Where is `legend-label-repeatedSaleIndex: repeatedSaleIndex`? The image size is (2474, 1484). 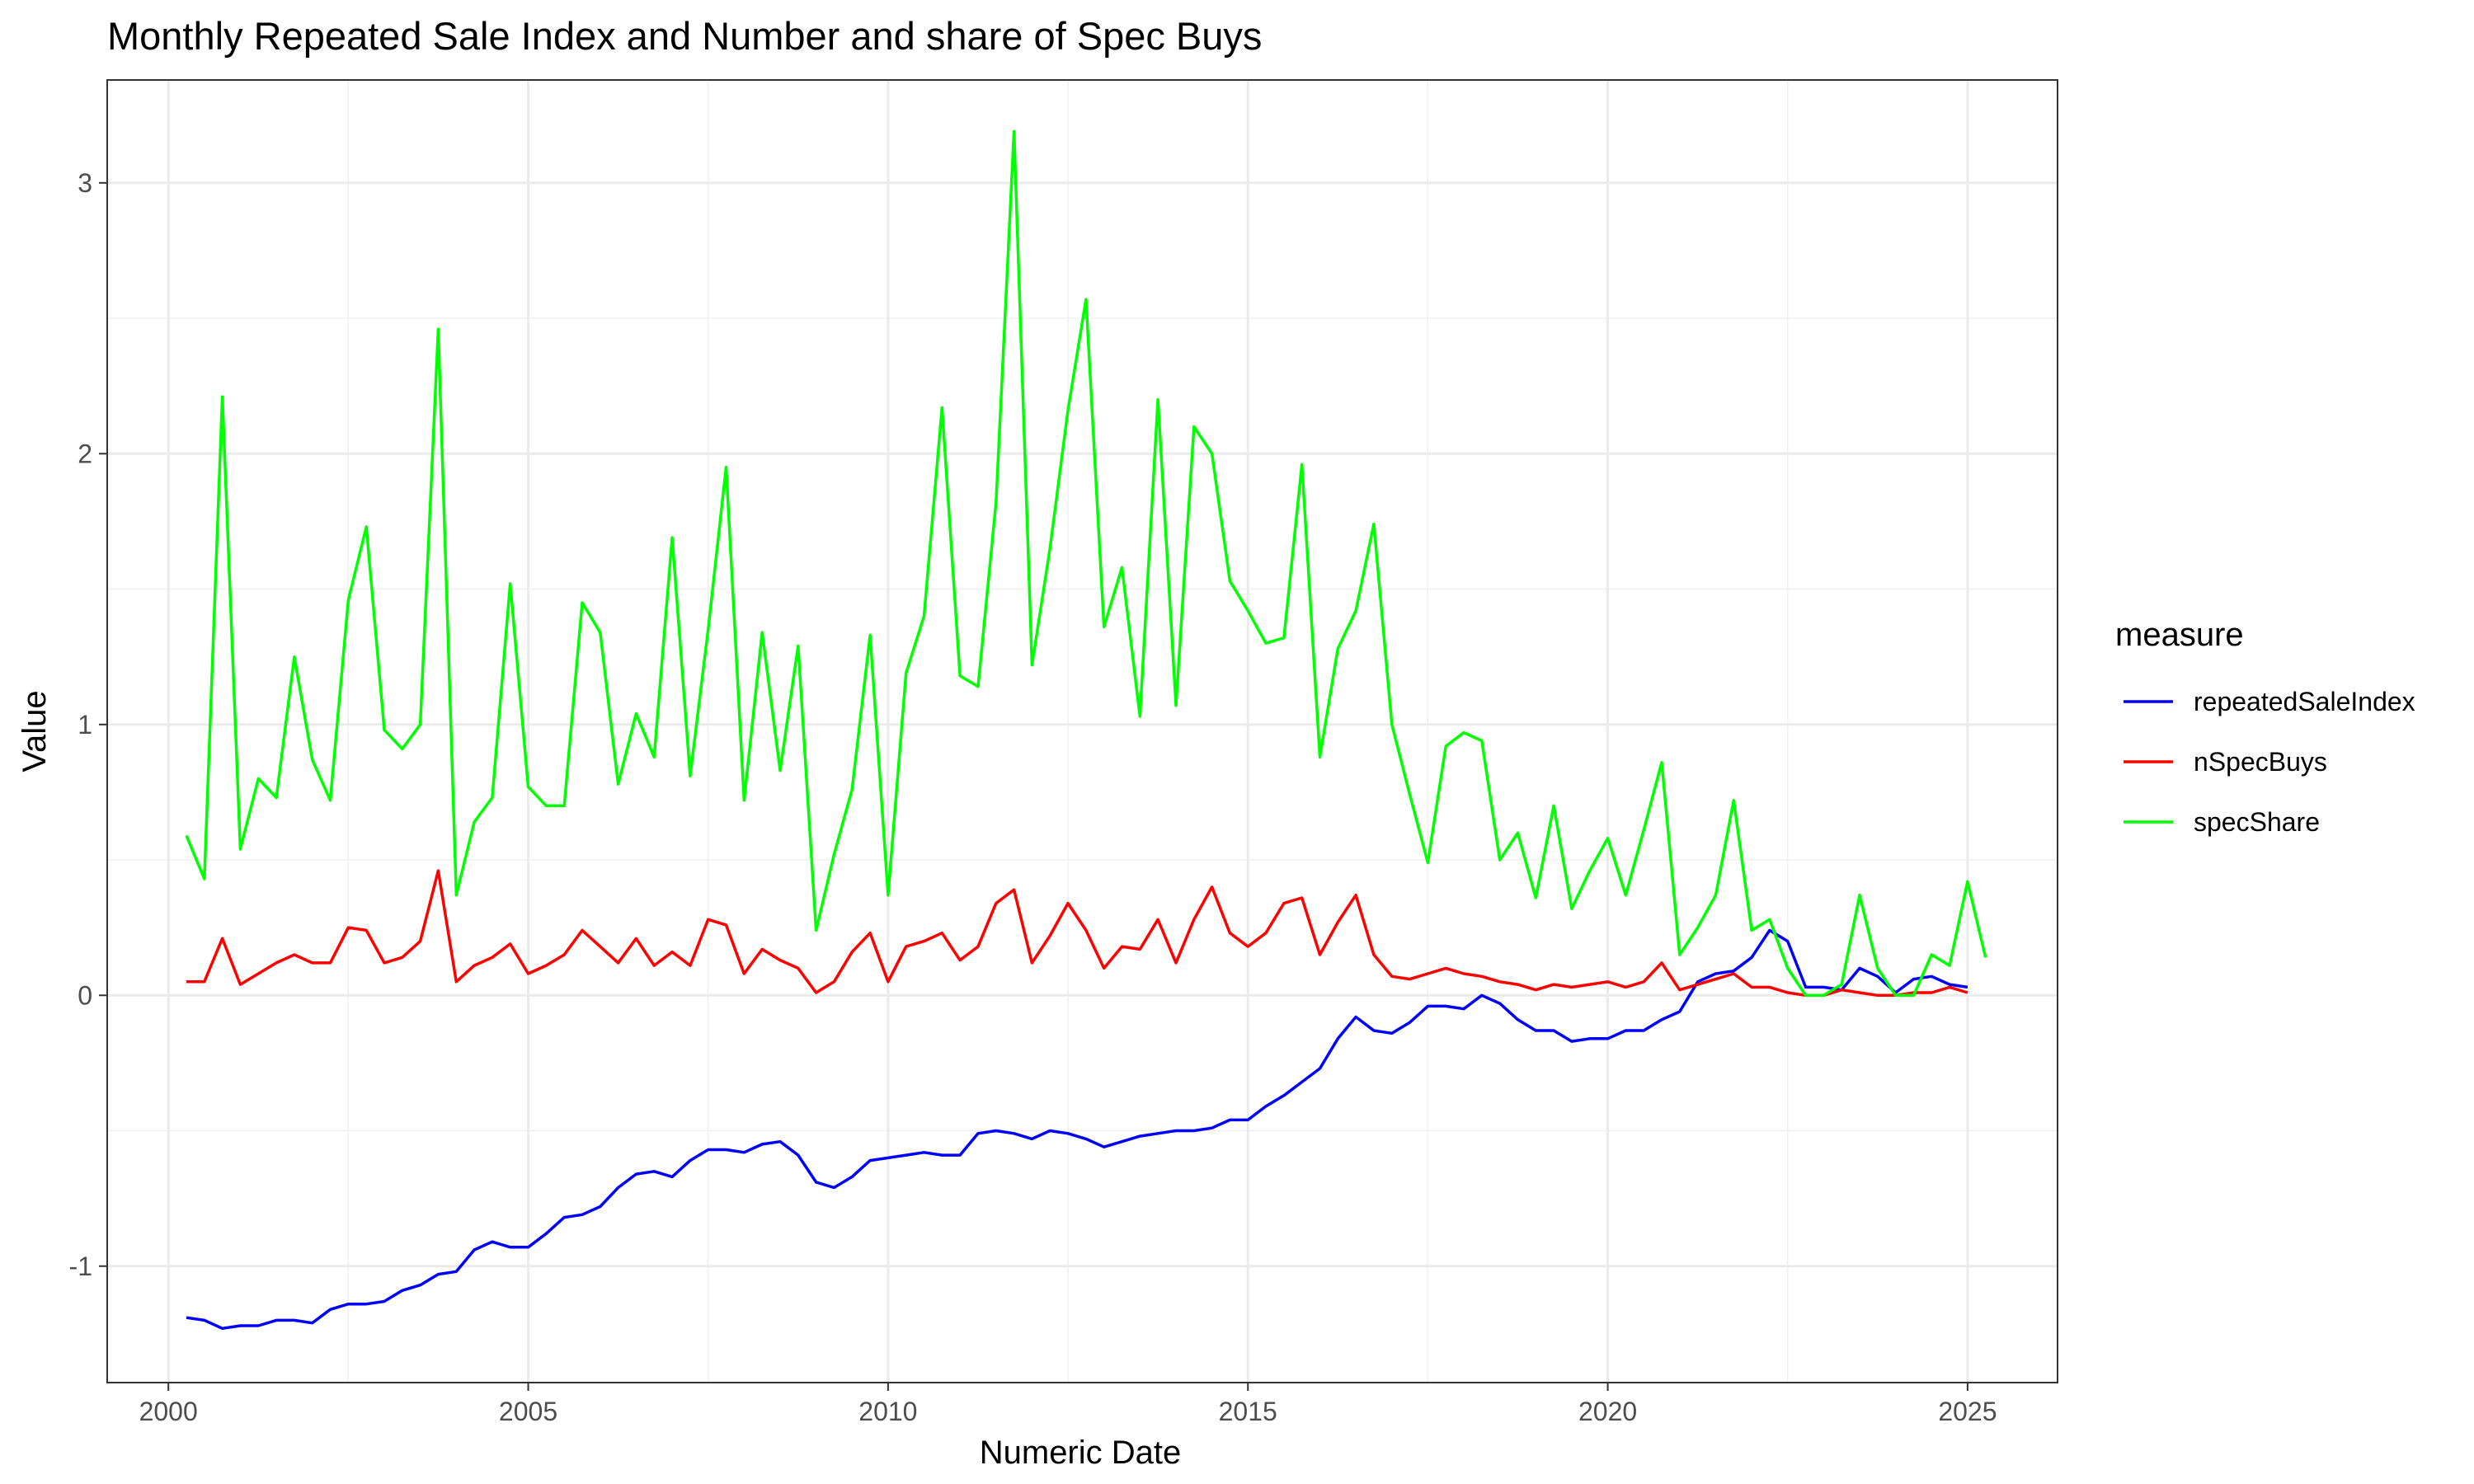
legend-label-repeatedSaleIndex: repeatedSaleIndex is located at coordinates (2304, 701).